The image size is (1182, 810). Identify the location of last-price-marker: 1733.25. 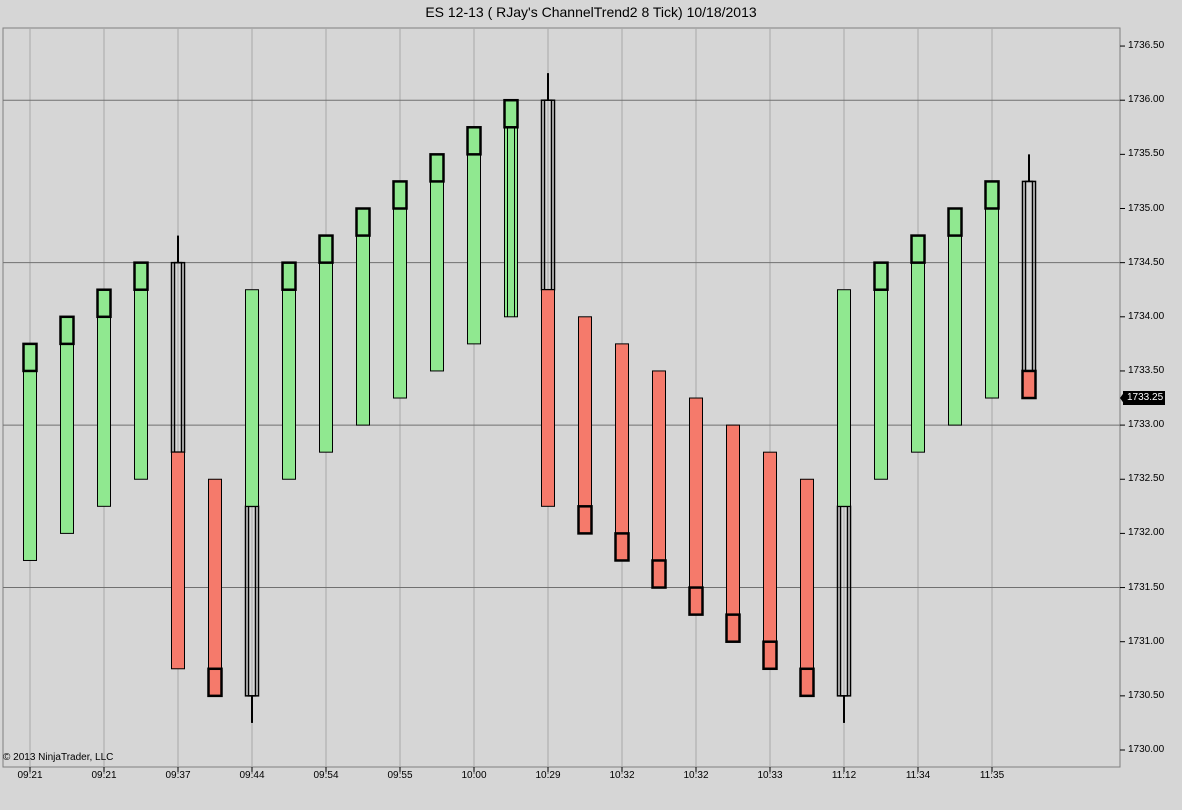
(1144, 398).